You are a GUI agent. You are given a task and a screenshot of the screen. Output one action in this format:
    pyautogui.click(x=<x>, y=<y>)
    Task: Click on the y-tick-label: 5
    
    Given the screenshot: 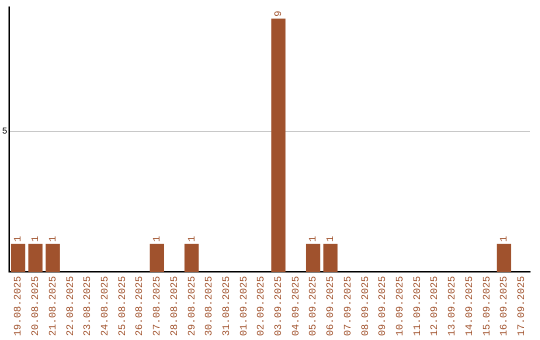 What is the action you would take?
    pyautogui.click(x=5, y=131)
    